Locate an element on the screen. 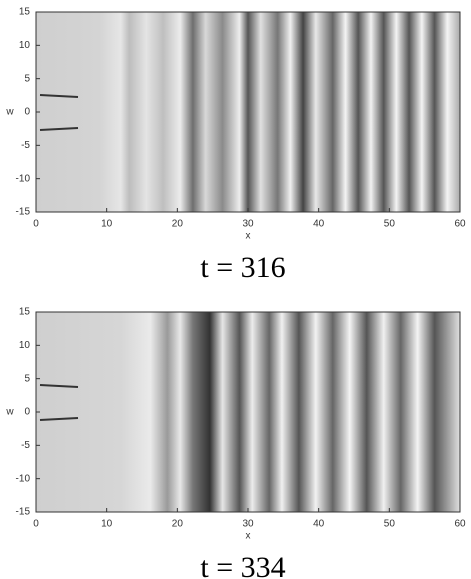 This screenshot has width=471, height=579. caption: t = 334 is located at coordinates (242, 565).